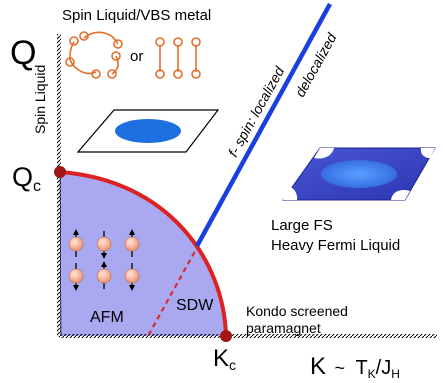 The width and height of the screenshot is (445, 383). What do you see at coordinates (195, 305) in the screenshot?
I see `sdw-label: SDW` at bounding box center [195, 305].